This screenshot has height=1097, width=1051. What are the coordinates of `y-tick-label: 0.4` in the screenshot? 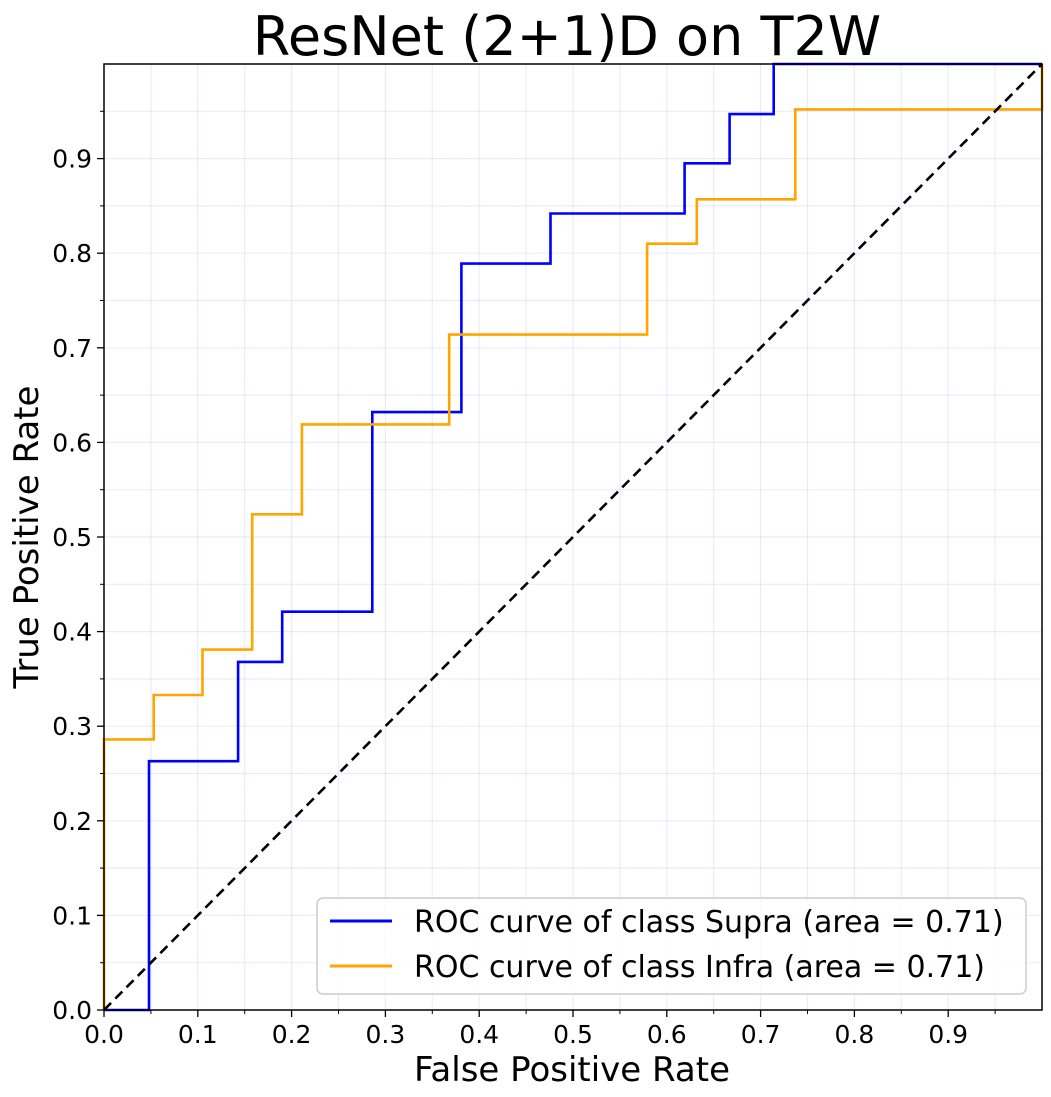 It's located at (72, 632).